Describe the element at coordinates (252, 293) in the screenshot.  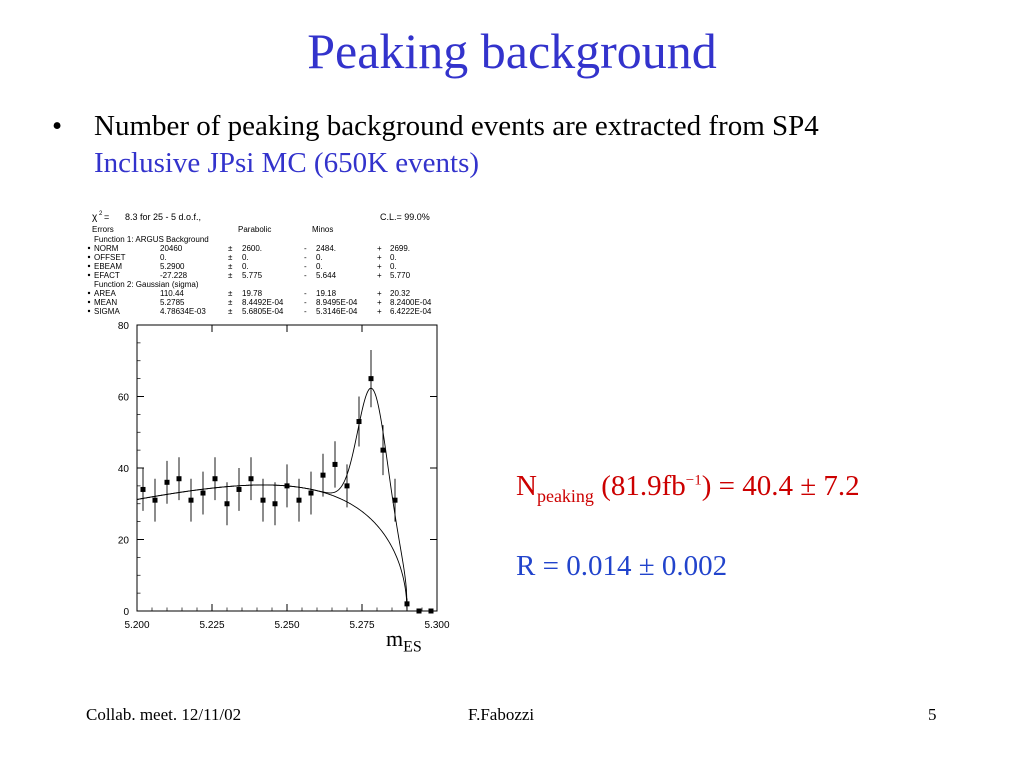
I see `param-par: 19.78` at that location.